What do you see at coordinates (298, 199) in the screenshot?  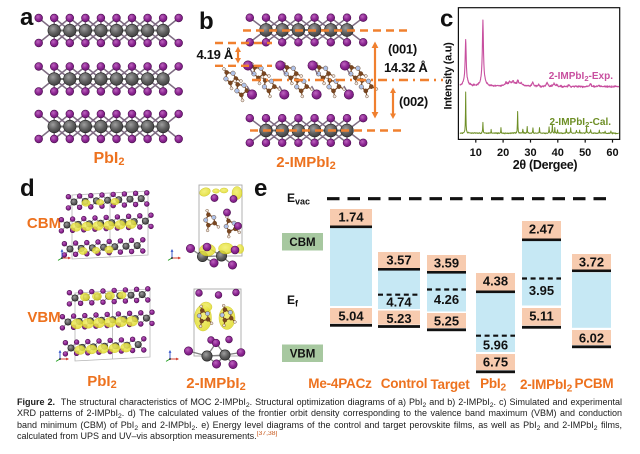 I see `svg-text: Evac` at bounding box center [298, 199].